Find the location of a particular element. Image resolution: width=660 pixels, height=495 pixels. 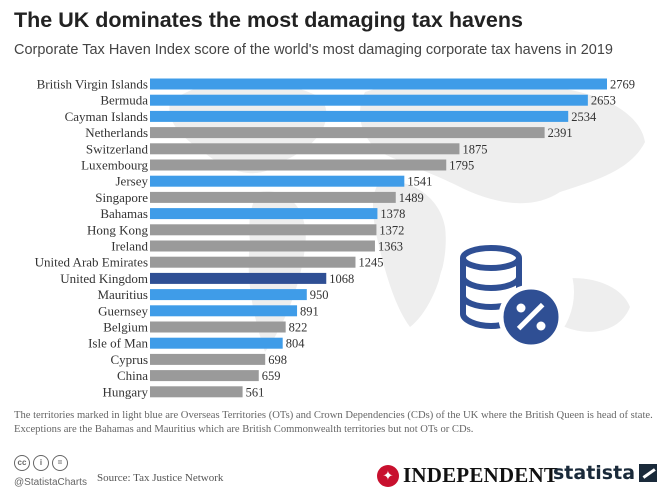

eagle-icon: ✦ is located at coordinates (388, 475).